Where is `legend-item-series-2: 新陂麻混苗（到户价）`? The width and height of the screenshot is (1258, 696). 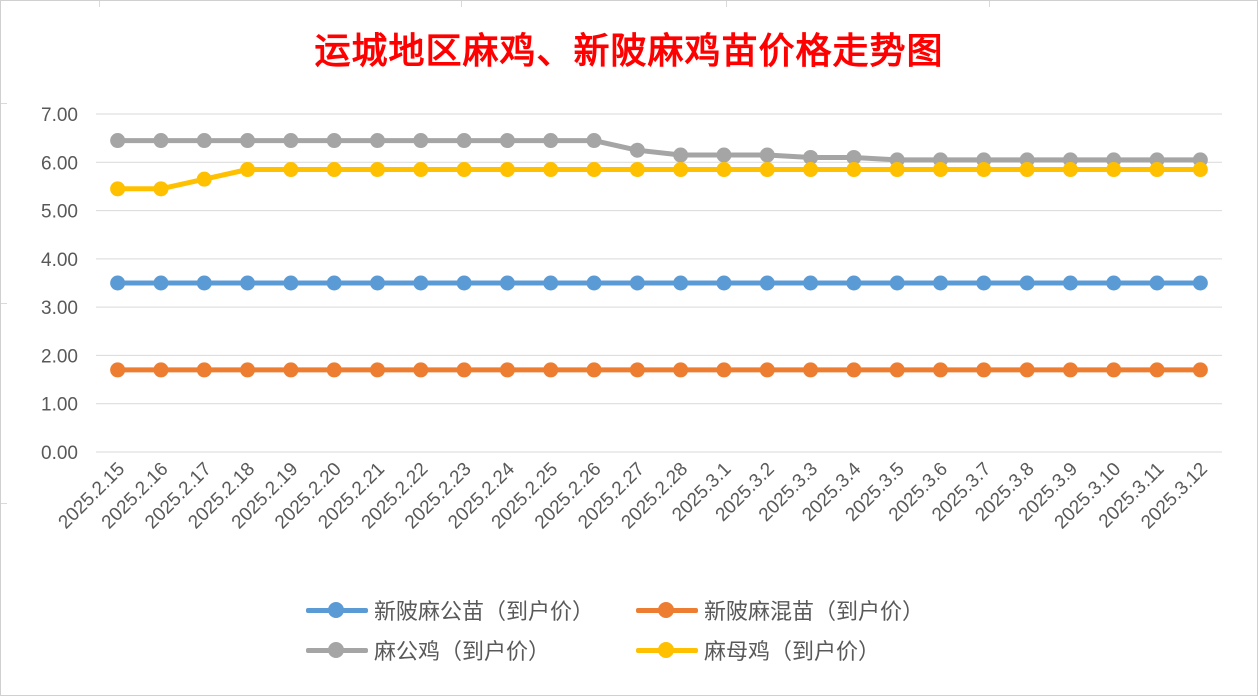 legend-item-series-2: 新陂麻混苗（到户价） is located at coordinates (780, 610).